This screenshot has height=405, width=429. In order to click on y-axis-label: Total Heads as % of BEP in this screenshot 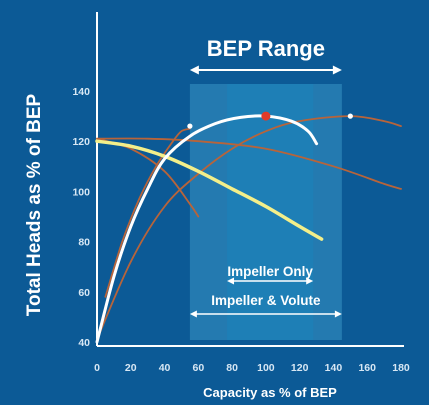, I will do `click(34, 204)`.